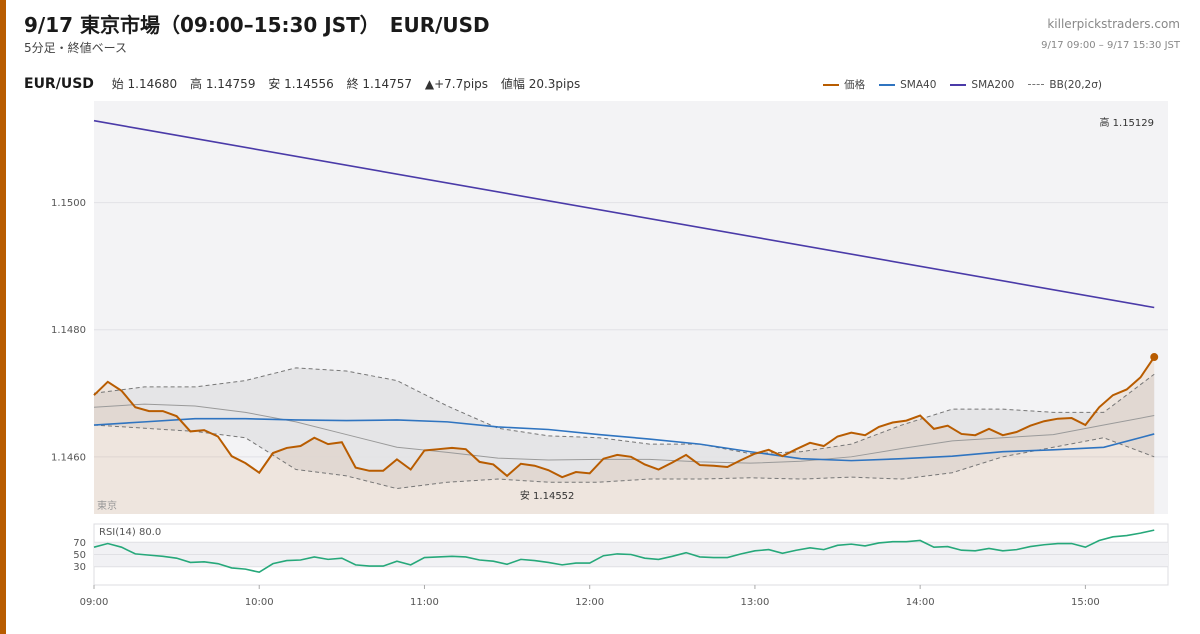 This screenshot has height=634, width=1200. What do you see at coordinates (130, 532) in the screenshot?
I see `rsi-label: RSI(14) 80.0` at bounding box center [130, 532].